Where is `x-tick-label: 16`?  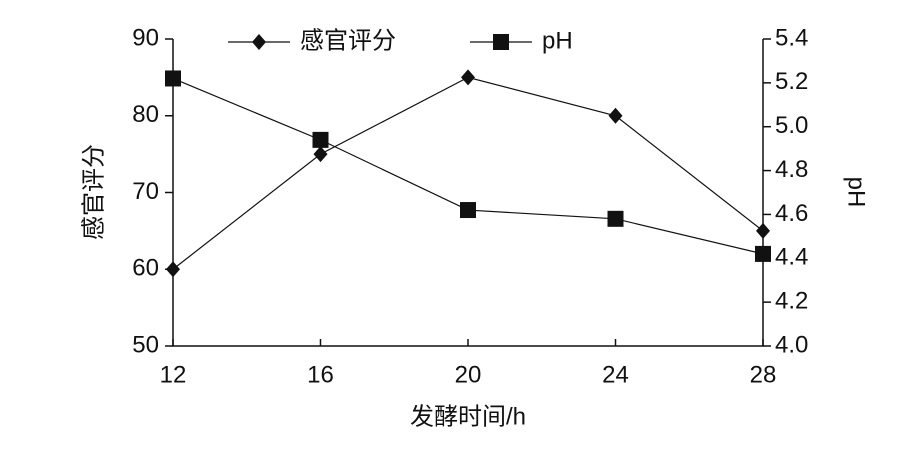 x-tick-label: 16 is located at coordinates (320, 374).